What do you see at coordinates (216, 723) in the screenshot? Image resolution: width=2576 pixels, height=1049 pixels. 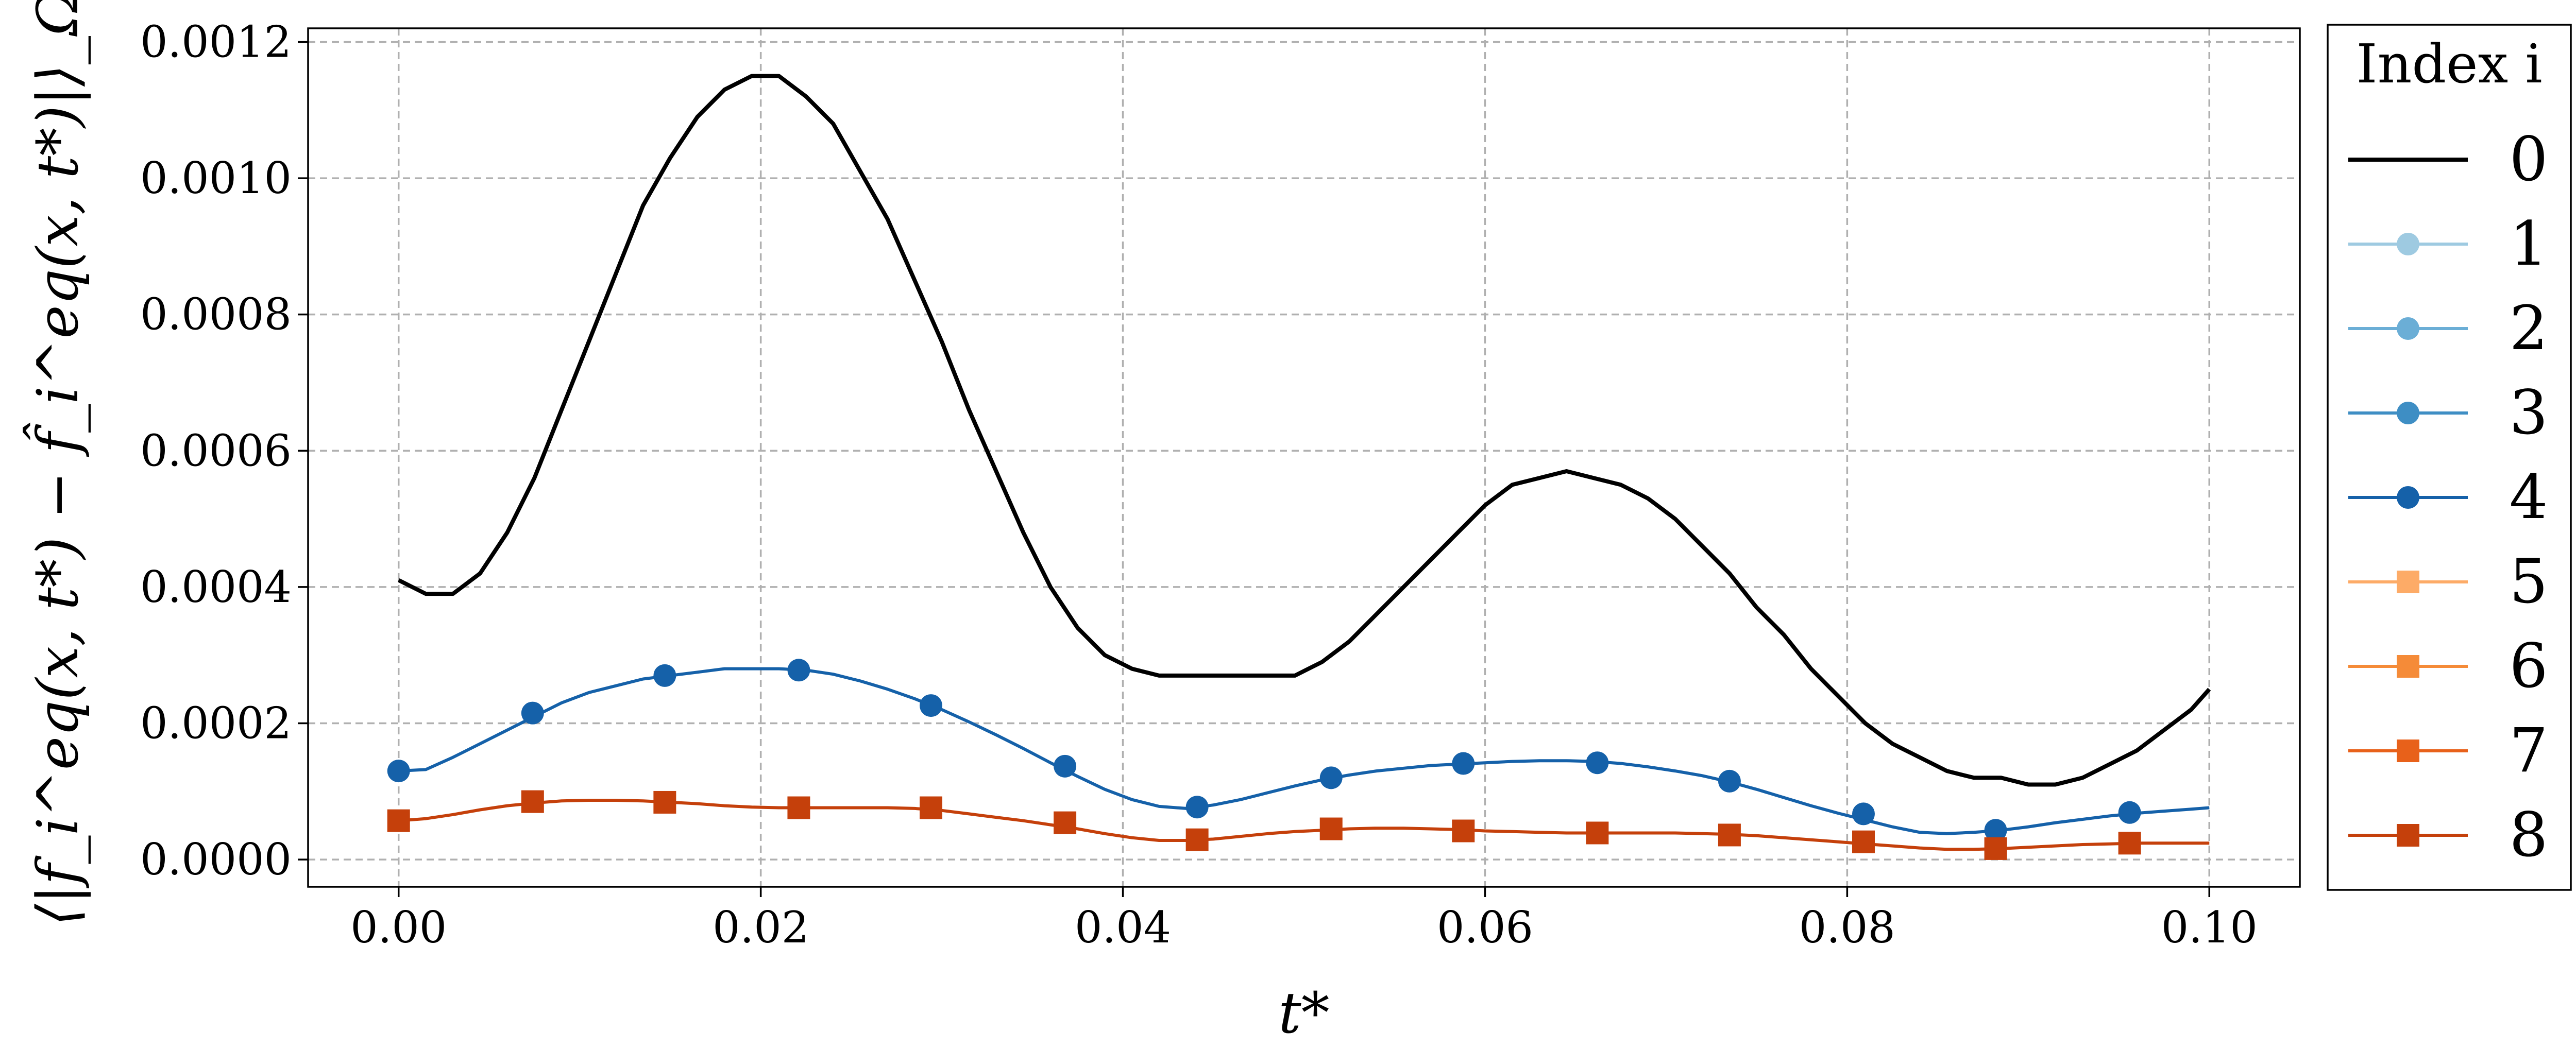 I see `y-tick-label: 0.0002` at bounding box center [216, 723].